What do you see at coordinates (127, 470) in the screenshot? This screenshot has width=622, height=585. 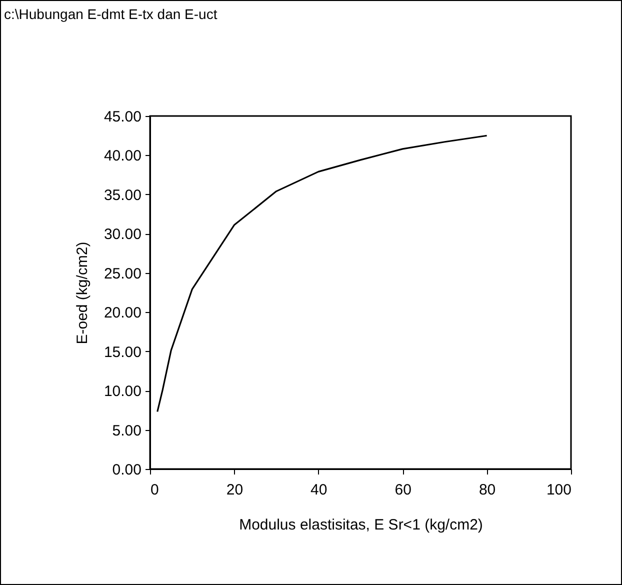 I see `y-tick-label: 0.00` at bounding box center [127, 470].